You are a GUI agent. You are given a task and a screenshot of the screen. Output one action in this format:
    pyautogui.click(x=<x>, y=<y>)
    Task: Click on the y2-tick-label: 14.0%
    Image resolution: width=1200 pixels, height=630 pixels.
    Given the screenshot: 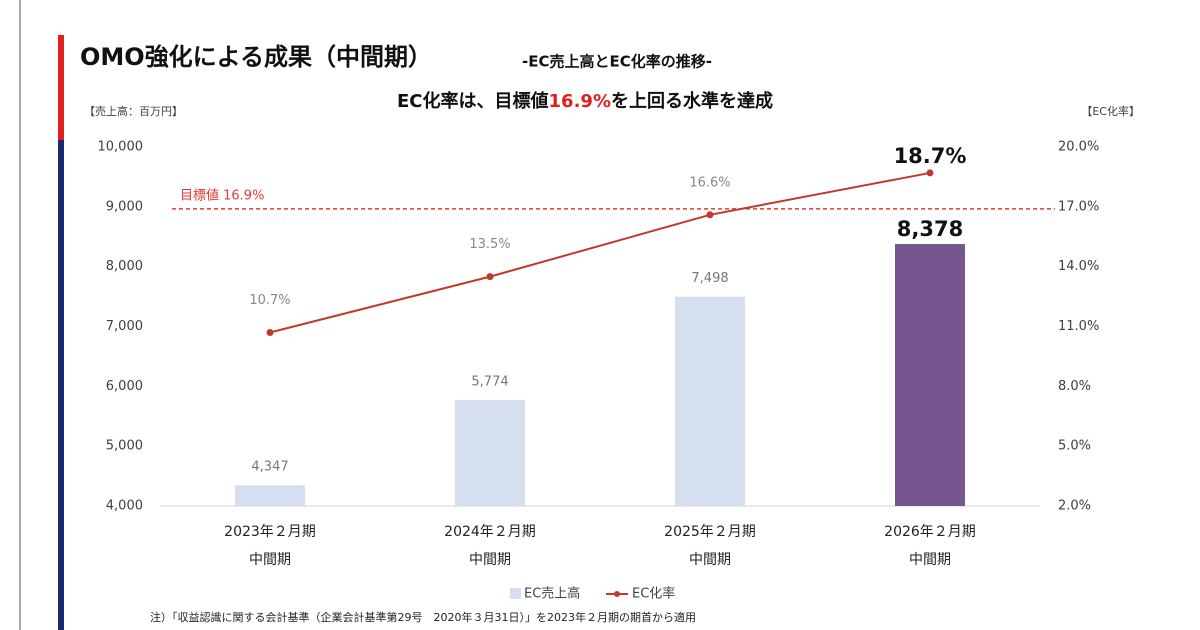 What is the action you would take?
    pyautogui.click(x=1078, y=266)
    